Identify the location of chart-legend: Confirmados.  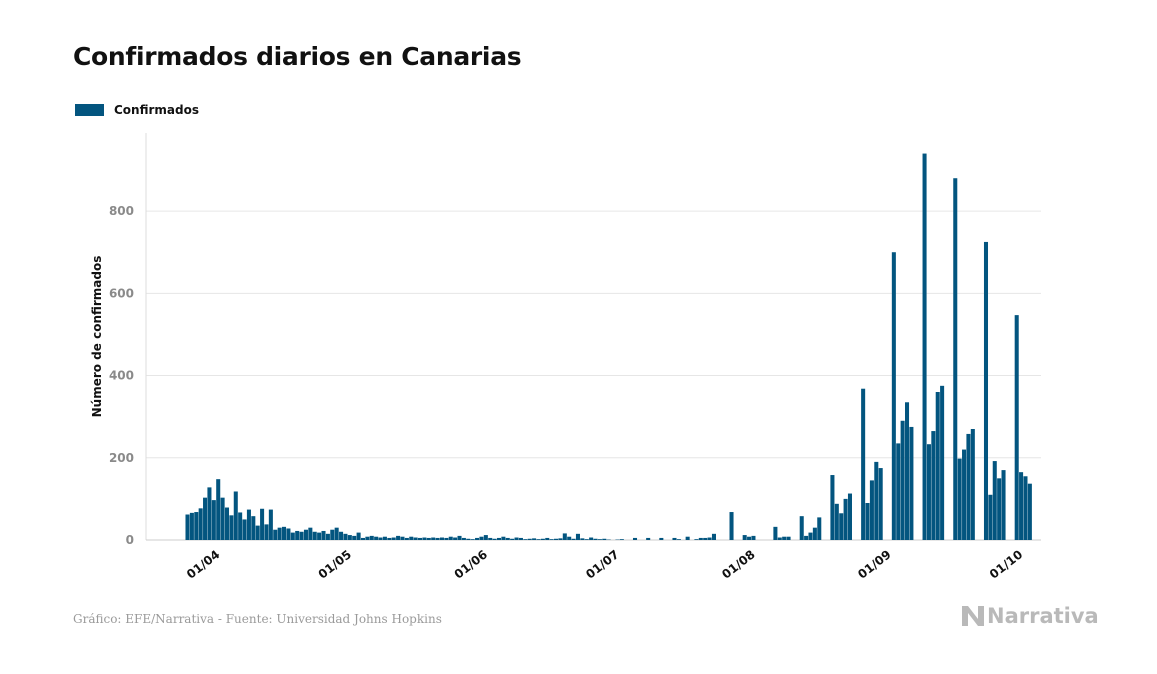
(137, 110).